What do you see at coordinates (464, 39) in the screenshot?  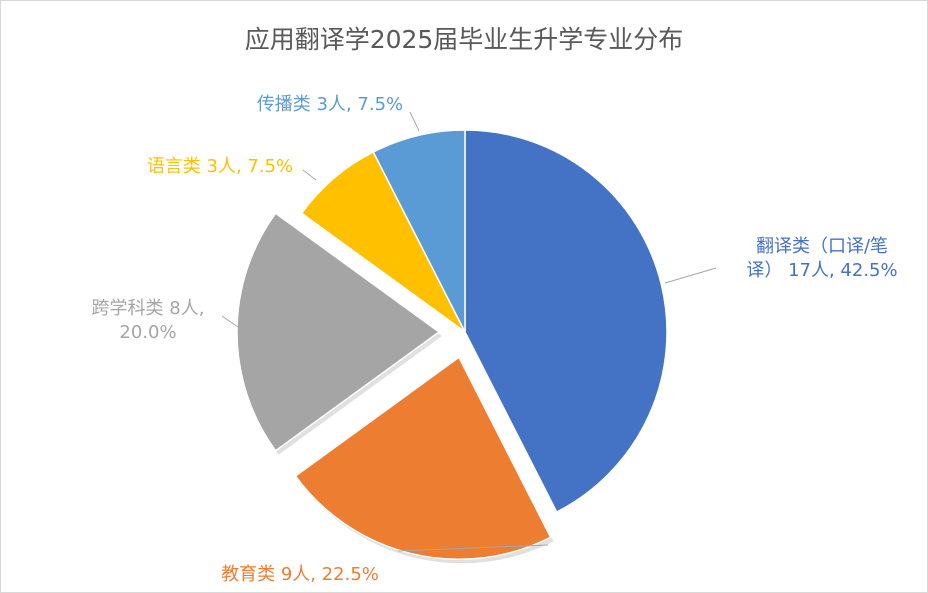 I see `chart-title: 应用翻译学2025届毕业生升学专业分布` at bounding box center [464, 39].